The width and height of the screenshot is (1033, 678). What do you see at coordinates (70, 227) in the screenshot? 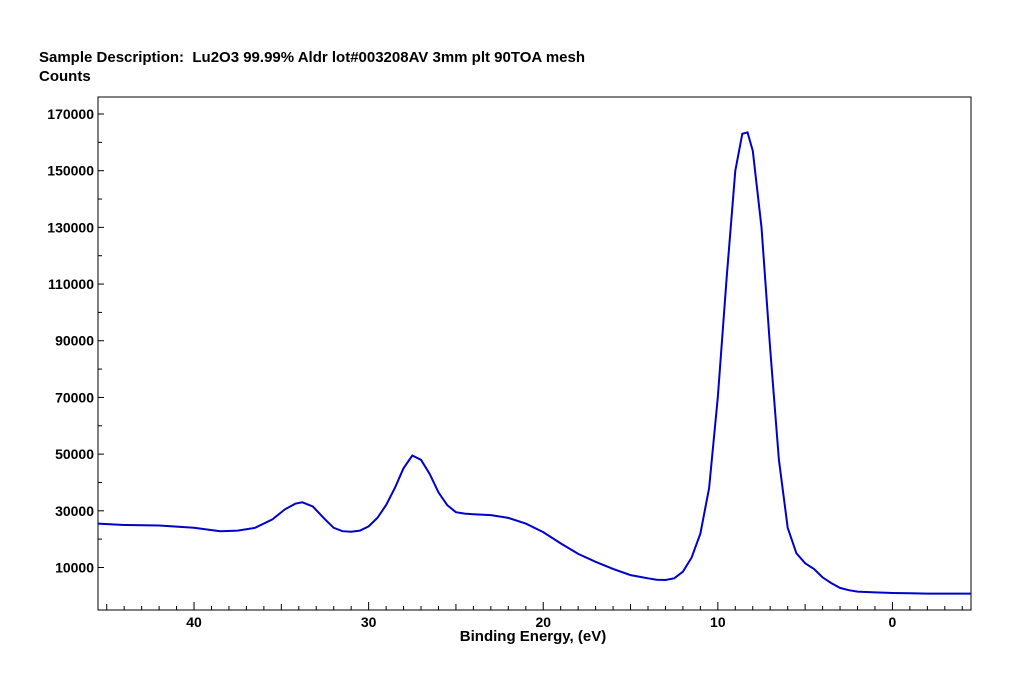
I see `y-tick-label: 130000` at bounding box center [70, 227].